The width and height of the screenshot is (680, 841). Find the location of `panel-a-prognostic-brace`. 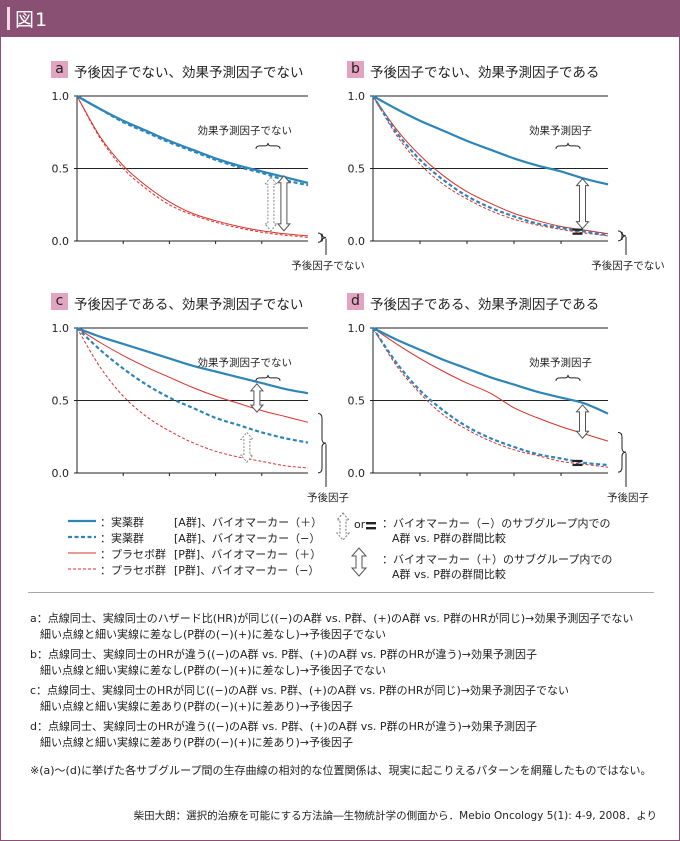

panel-a-prognostic-brace is located at coordinates (322, 237).